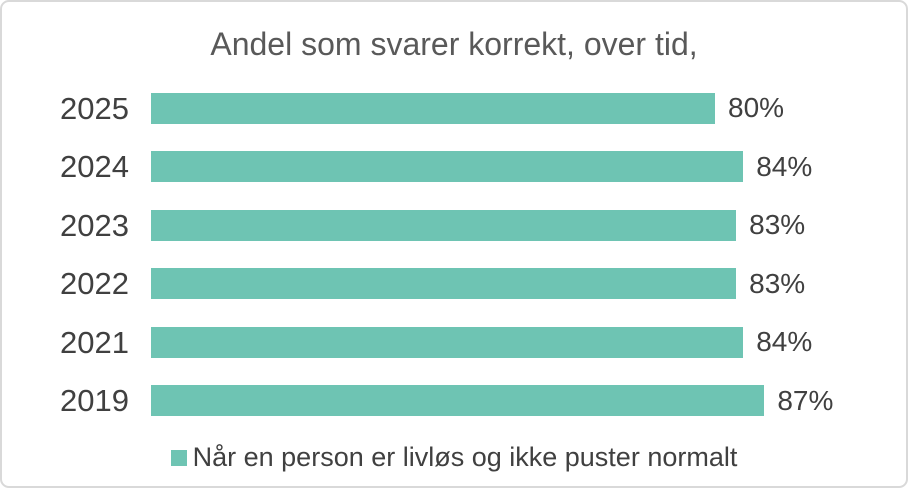 The height and width of the screenshot is (498, 921). Describe the element at coordinates (454, 44) in the screenshot. I see `chart-title: Andel som svarer korrekt, over tid,` at that location.